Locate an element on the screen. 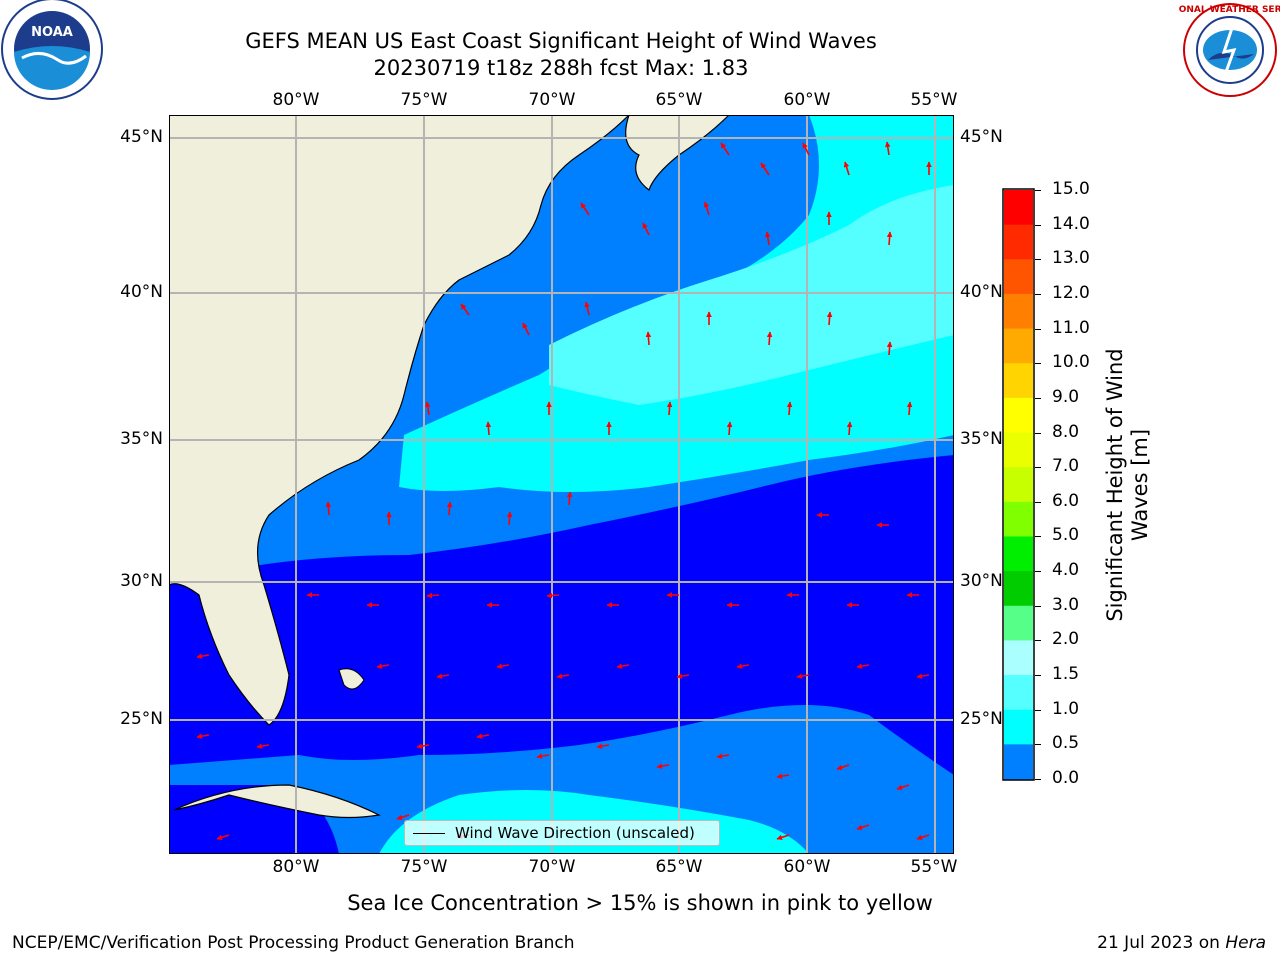 The image size is (1280, 960). colorbar-tick-label: 10.0 is located at coordinates (1071, 362).